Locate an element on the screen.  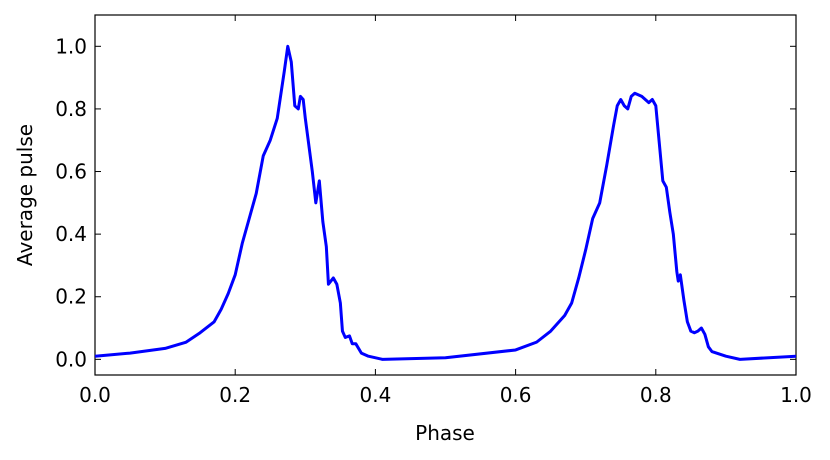
x-tick-label: 1.0 is located at coordinates (796, 395).